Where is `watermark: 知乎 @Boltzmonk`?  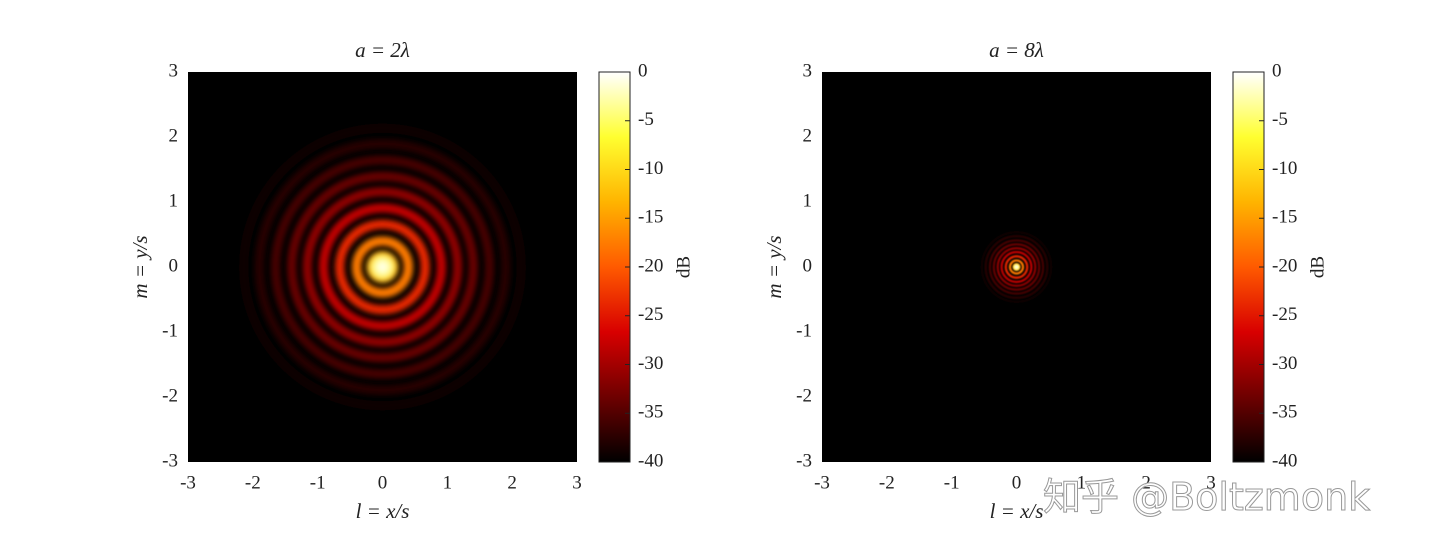
watermark: 知乎 @Boltzmonk is located at coordinates (1206, 497).